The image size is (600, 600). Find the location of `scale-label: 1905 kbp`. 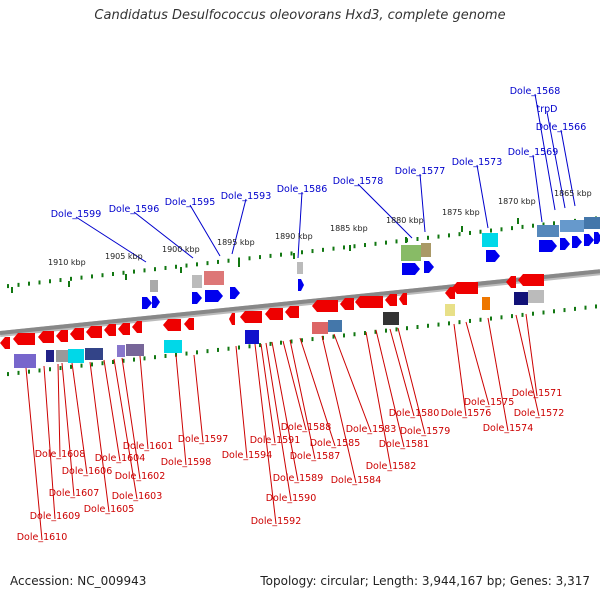

scale-label: 1905 kbp is located at coordinates (124, 256).